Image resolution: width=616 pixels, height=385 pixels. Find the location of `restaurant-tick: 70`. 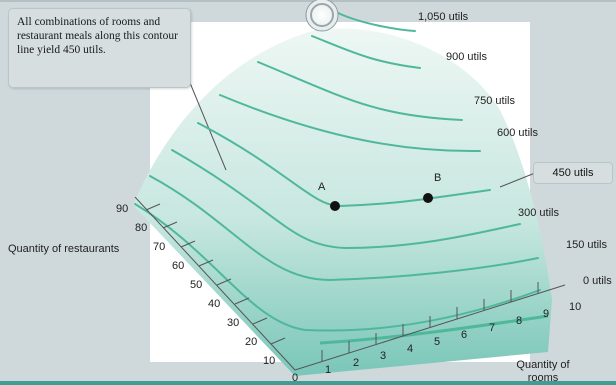

restaurant-tick: 70 is located at coordinates (159, 247).